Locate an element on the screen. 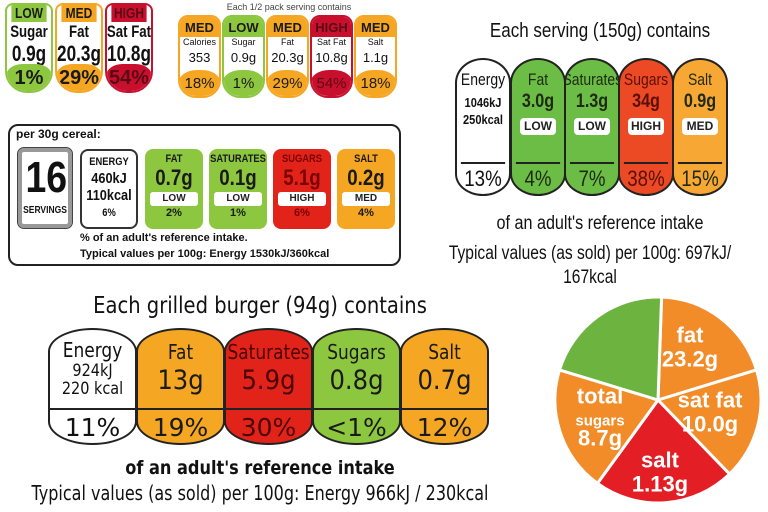 Image resolution: width=768 pixels, height=512 pixels. energy-percent: 13% is located at coordinates (483, 178).